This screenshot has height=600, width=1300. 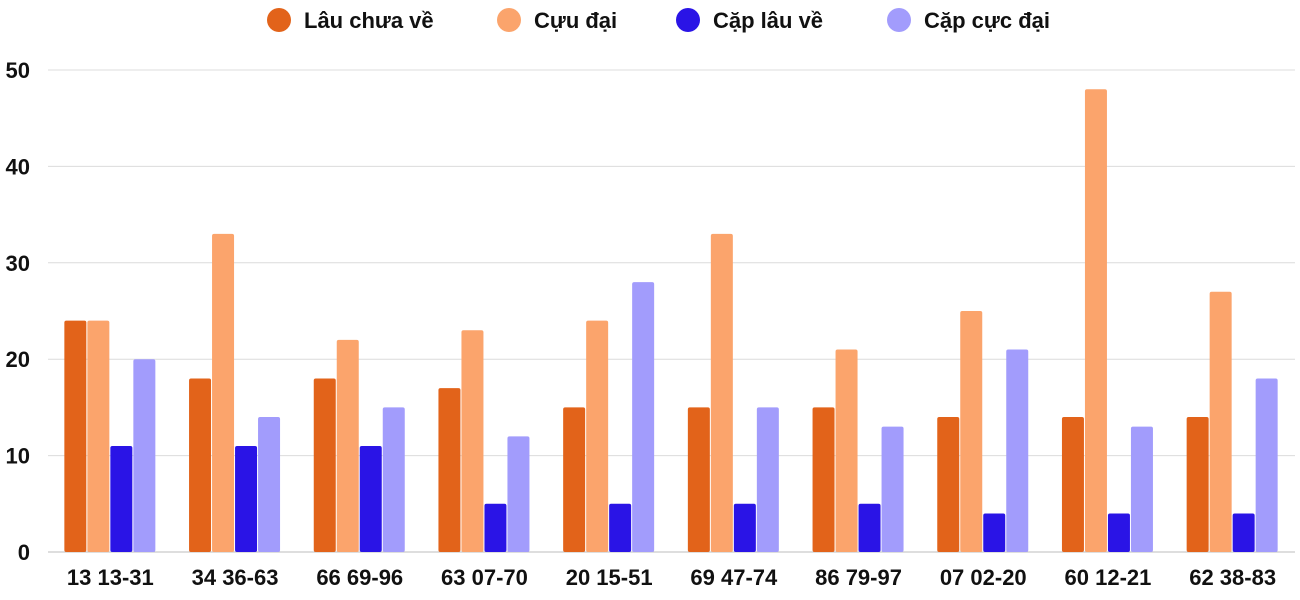 I want to click on legend-label: Cặp lâu về, so click(x=768, y=20).